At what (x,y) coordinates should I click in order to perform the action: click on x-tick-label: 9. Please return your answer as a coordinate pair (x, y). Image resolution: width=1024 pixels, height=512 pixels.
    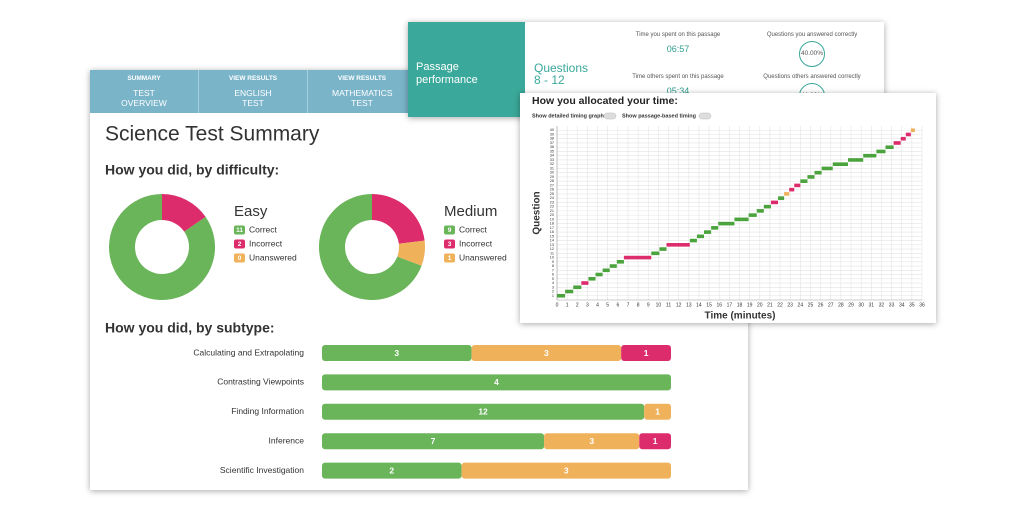
    Looking at the image, I should click on (648, 305).